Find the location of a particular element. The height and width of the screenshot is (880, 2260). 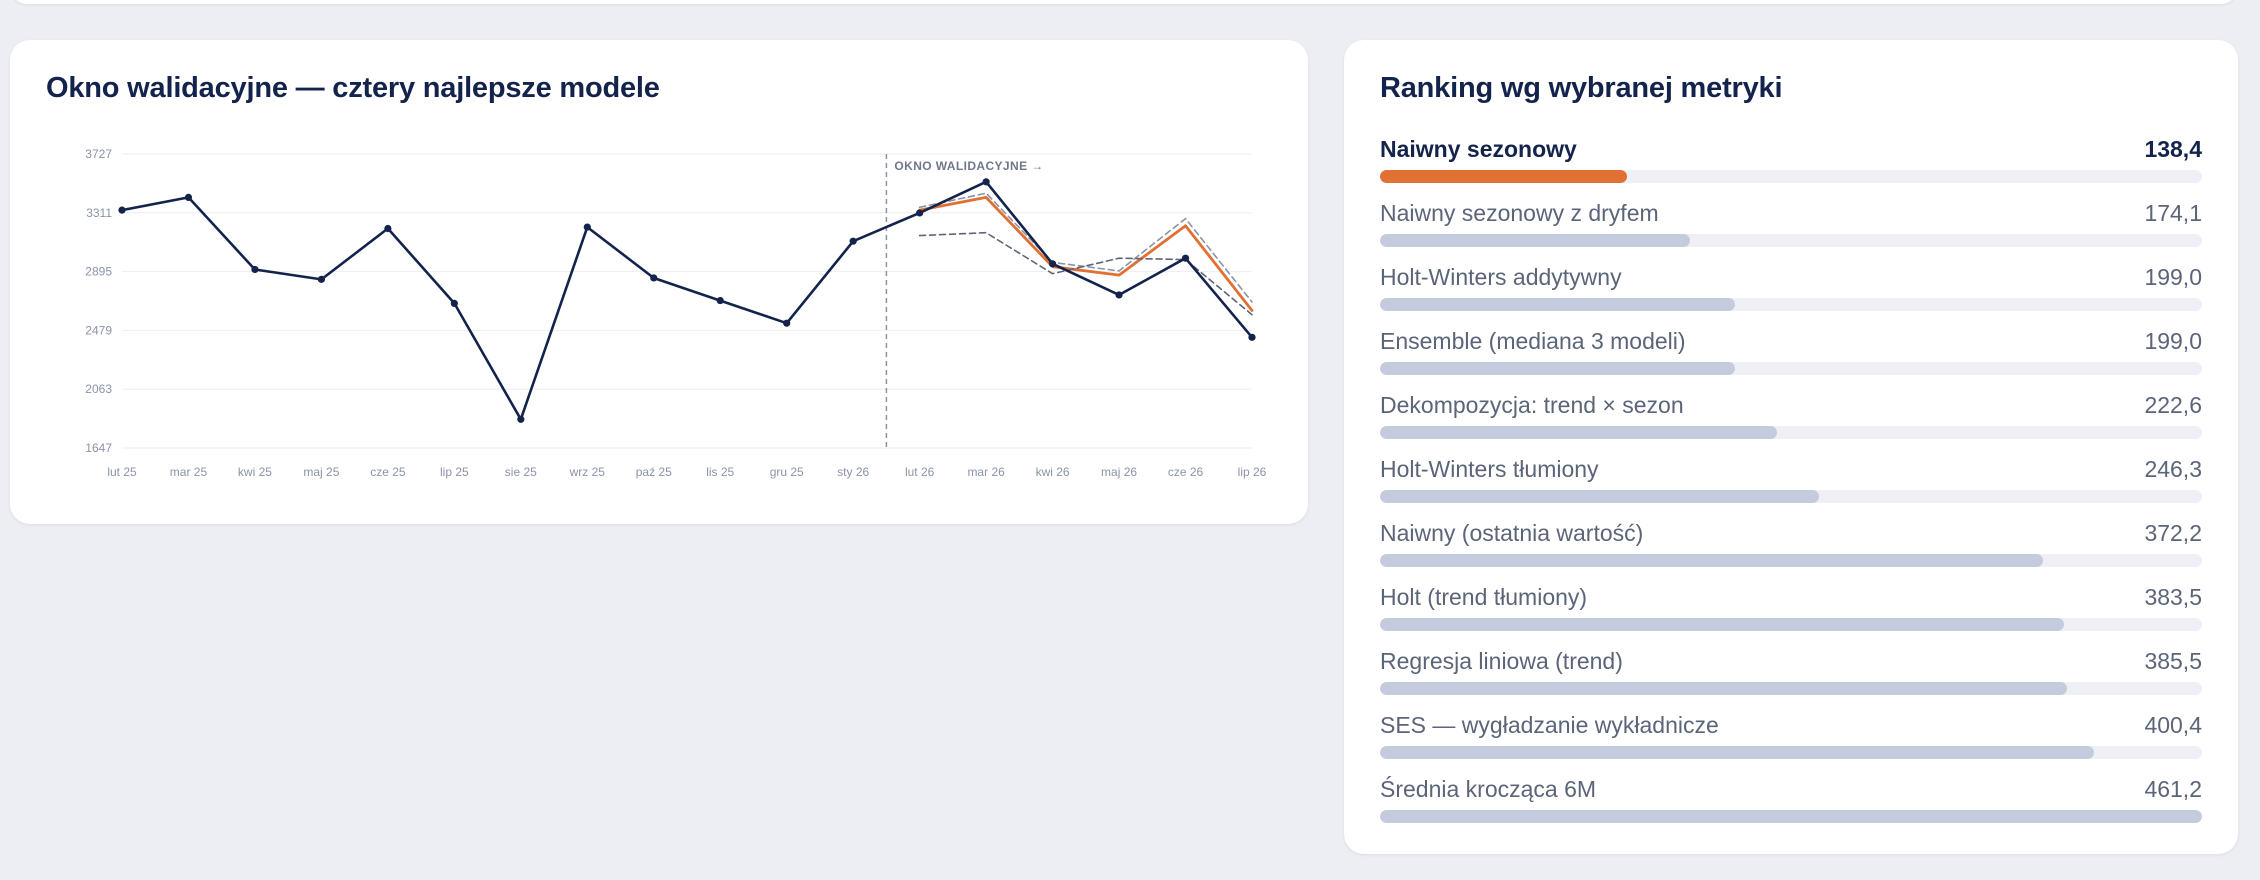

ranking-row: Naiwny sezonowy z dryfem 174,1 is located at coordinates (1791, 232).